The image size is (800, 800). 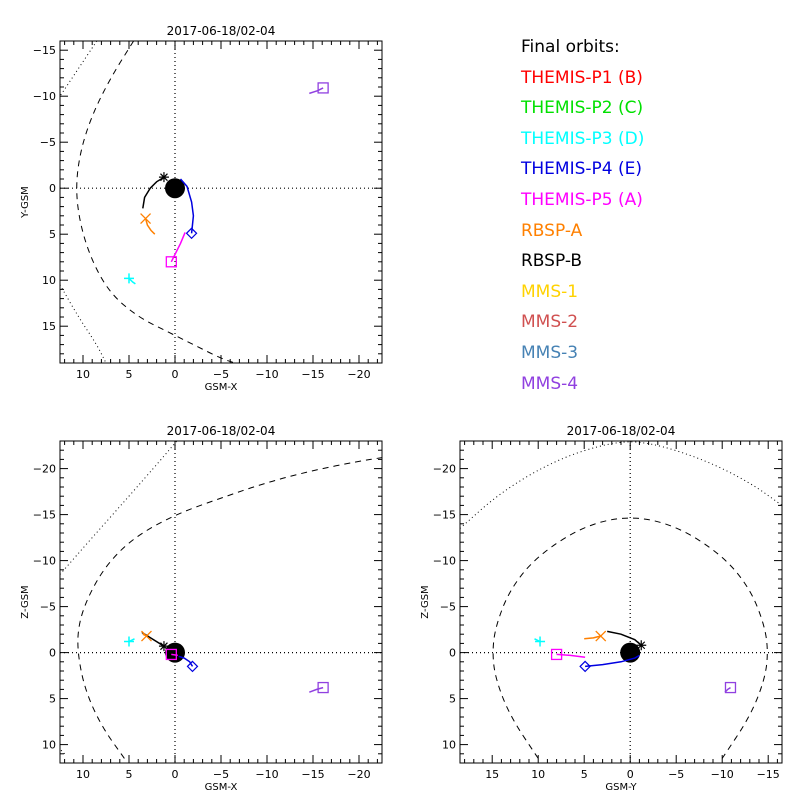 I want to click on legend-item: MMS-4, so click(x=550, y=383).